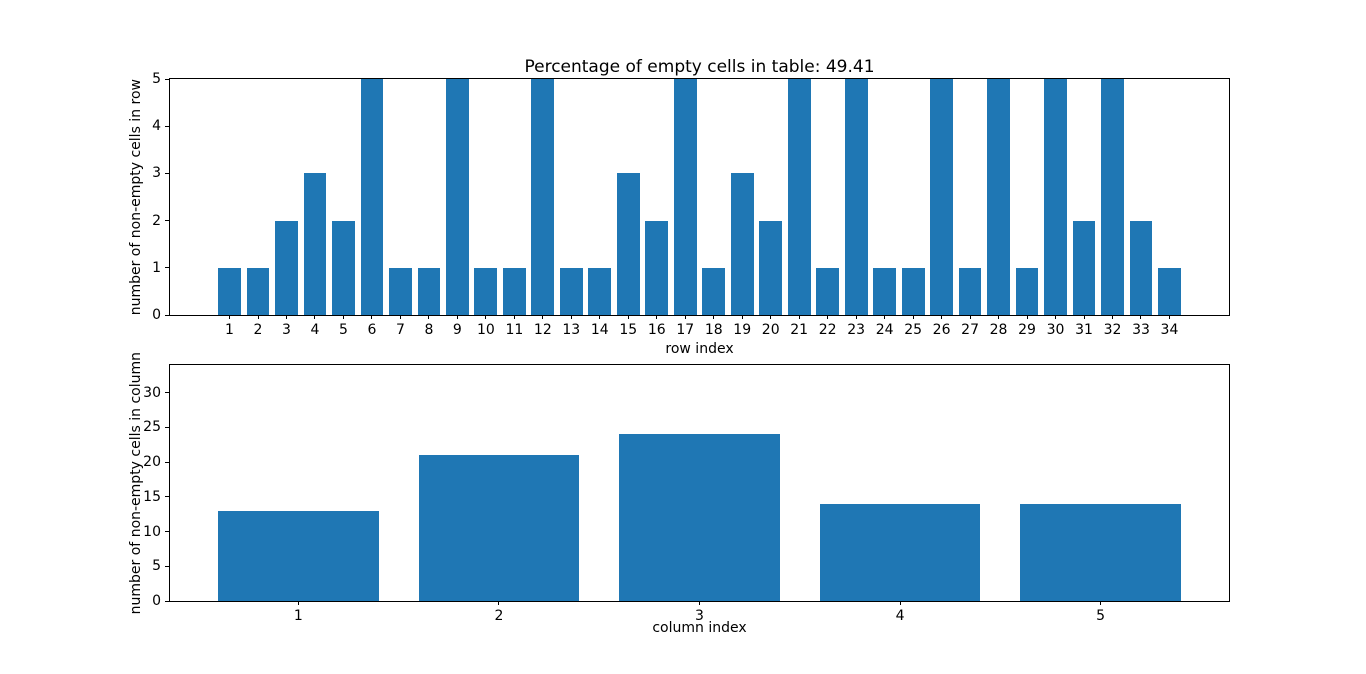  I want to click on x-tick-label: 24, so click(884, 330).